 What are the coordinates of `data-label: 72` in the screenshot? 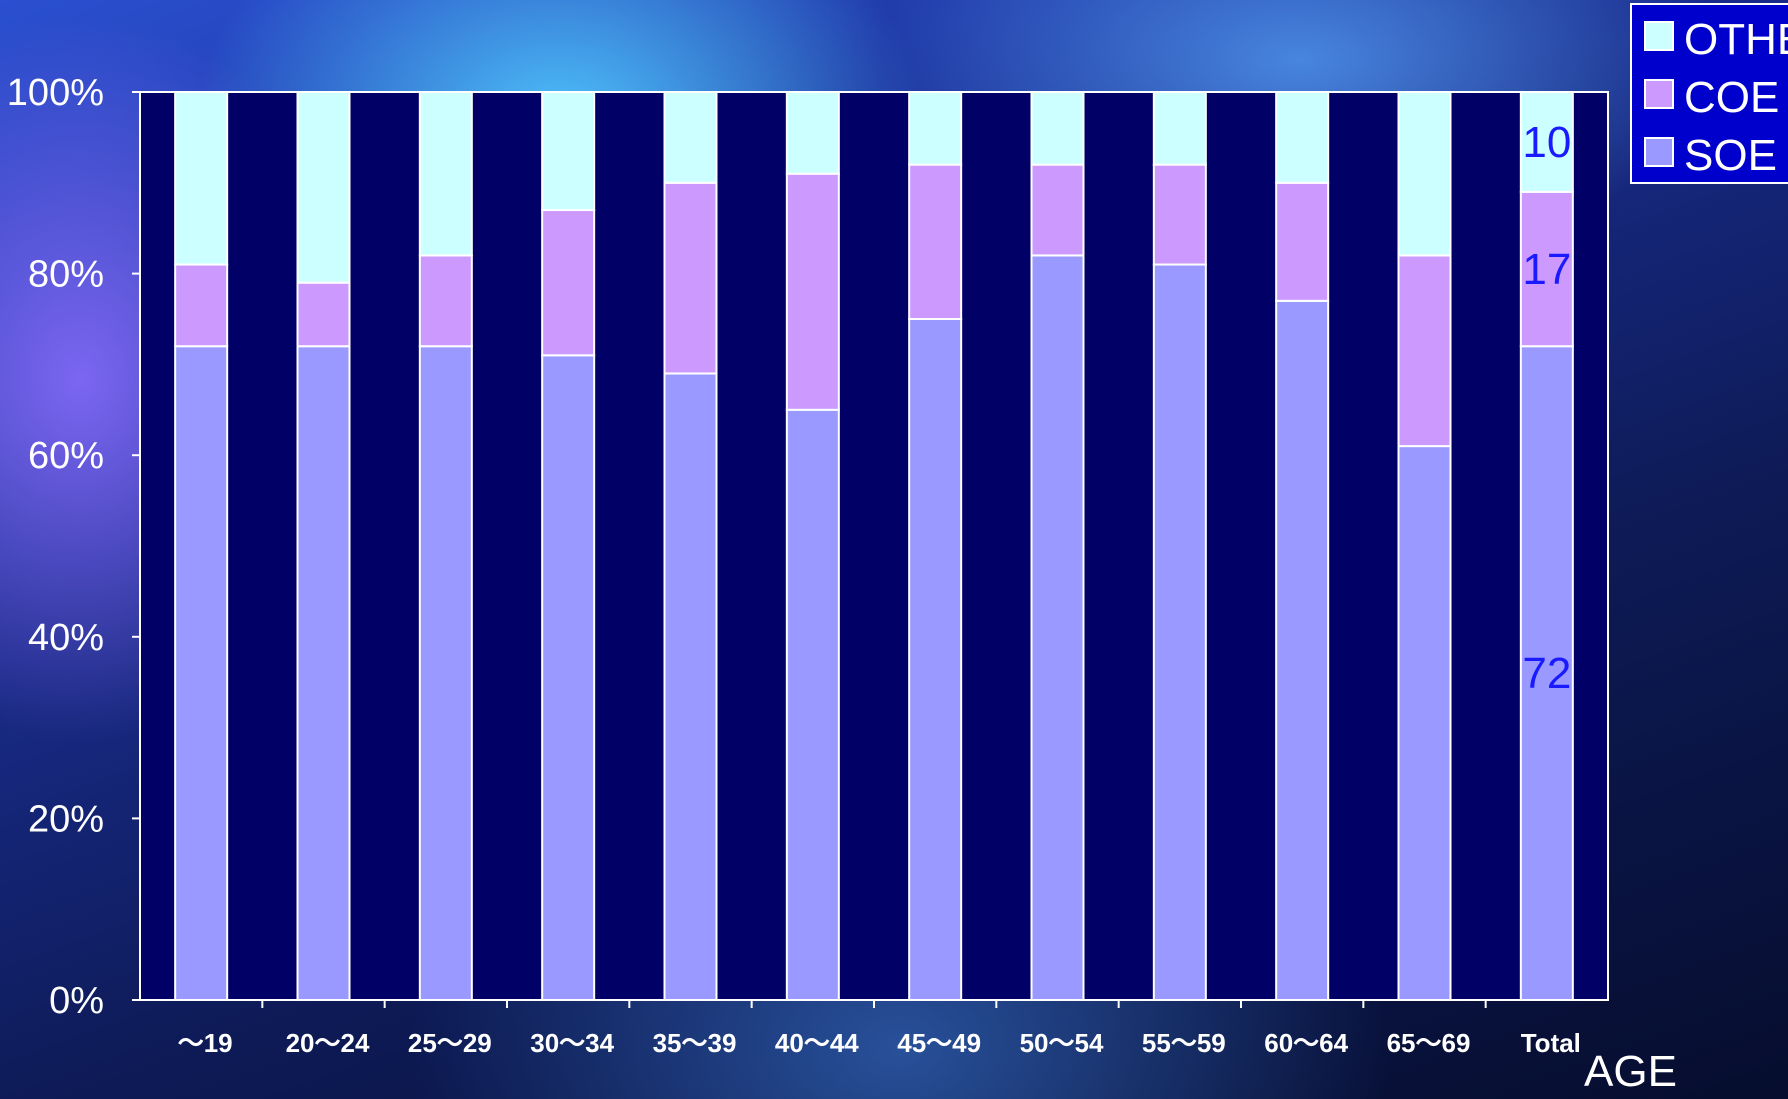 It's located at (1546, 673).